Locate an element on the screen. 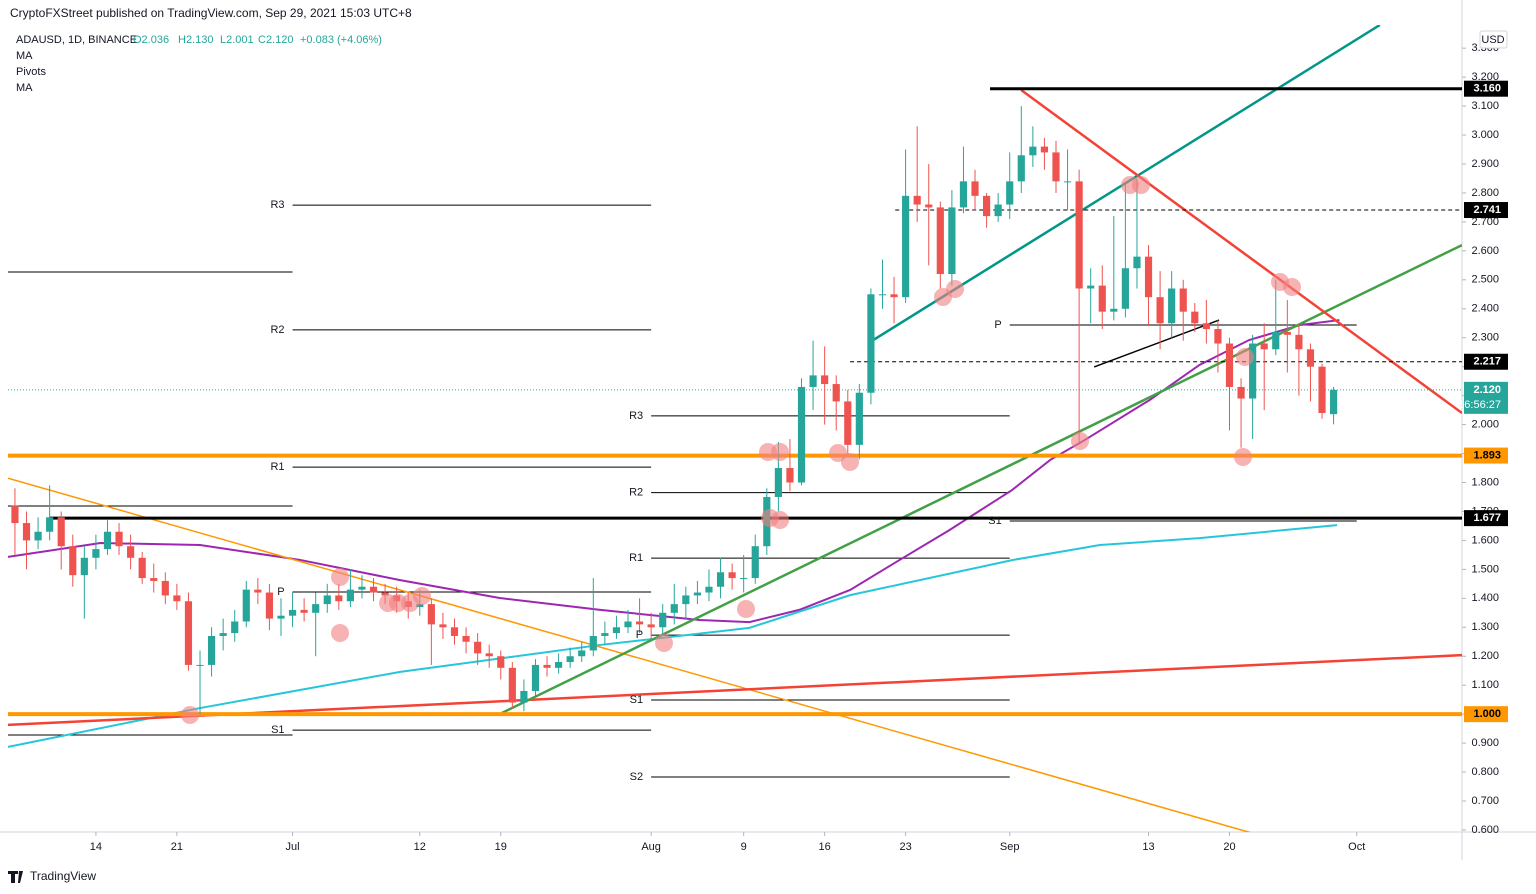 The width and height of the screenshot is (1536, 894). footer-logo: TradingView is located at coordinates (63, 876).